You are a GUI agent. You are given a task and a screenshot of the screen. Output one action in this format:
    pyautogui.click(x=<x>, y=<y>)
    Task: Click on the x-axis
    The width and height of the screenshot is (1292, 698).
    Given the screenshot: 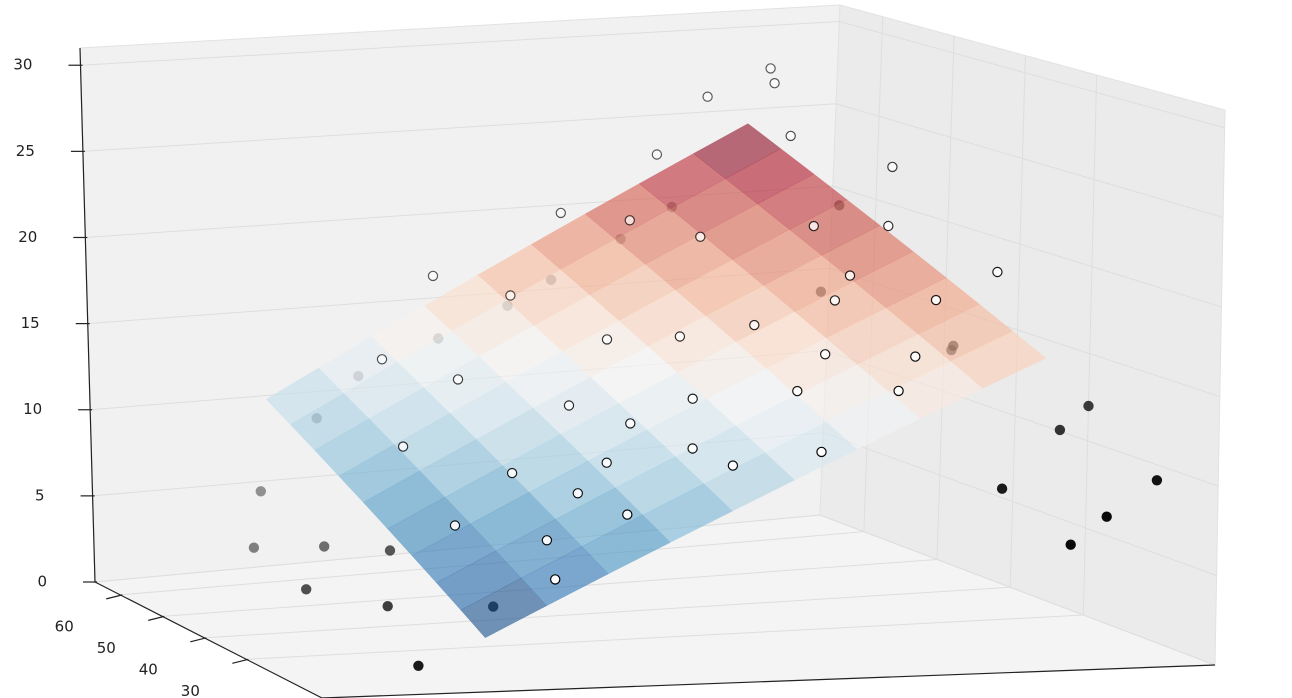 What is the action you would take?
    pyautogui.click(x=768, y=681)
    